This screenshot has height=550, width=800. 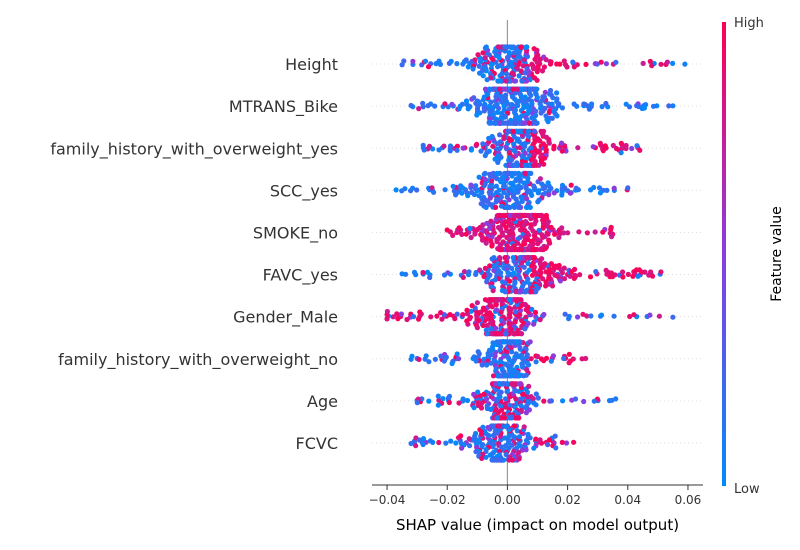 What do you see at coordinates (536, 495) in the screenshot?
I see `x-axis: −0.04 −0.02 0.00 0.02 0.04 0.06` at bounding box center [536, 495].